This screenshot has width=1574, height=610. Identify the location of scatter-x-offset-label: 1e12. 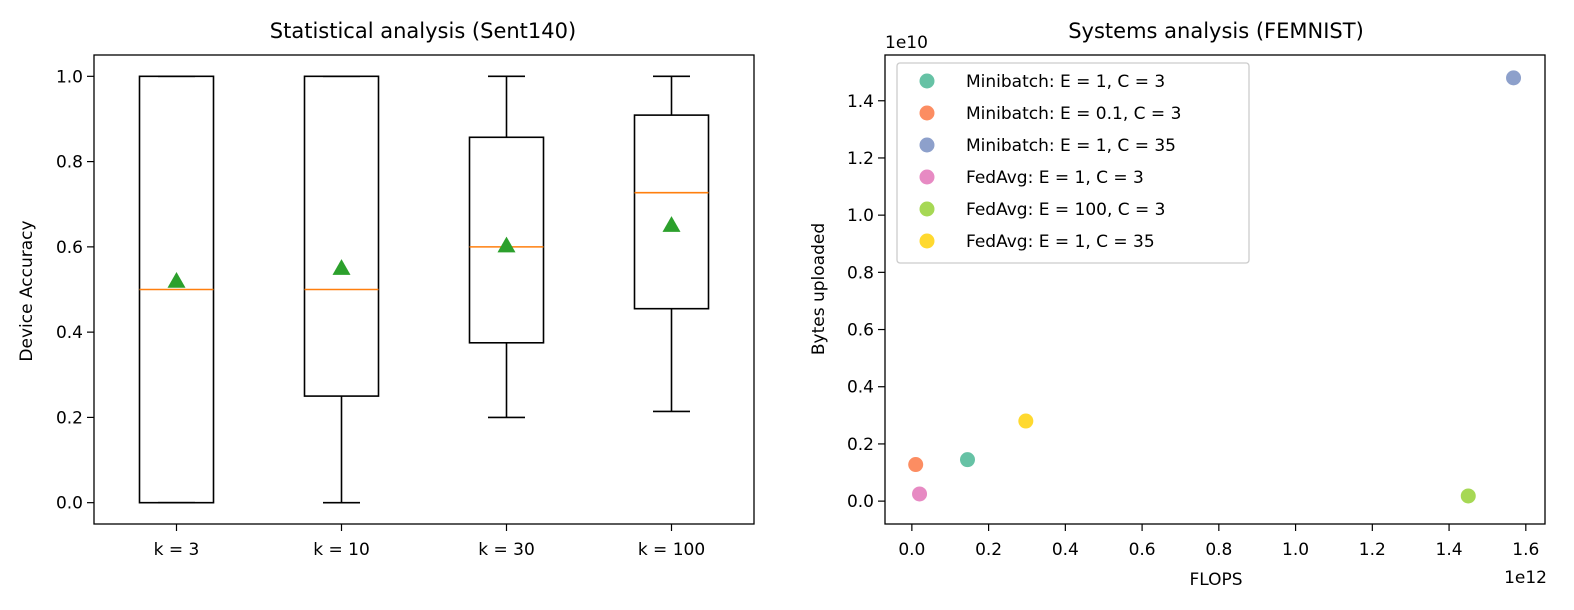
(1525, 578).